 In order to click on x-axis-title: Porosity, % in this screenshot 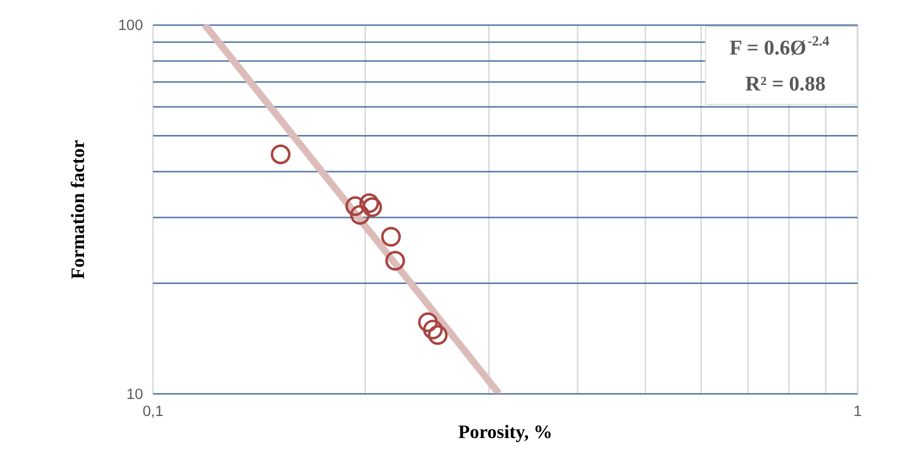, I will do `click(505, 432)`.